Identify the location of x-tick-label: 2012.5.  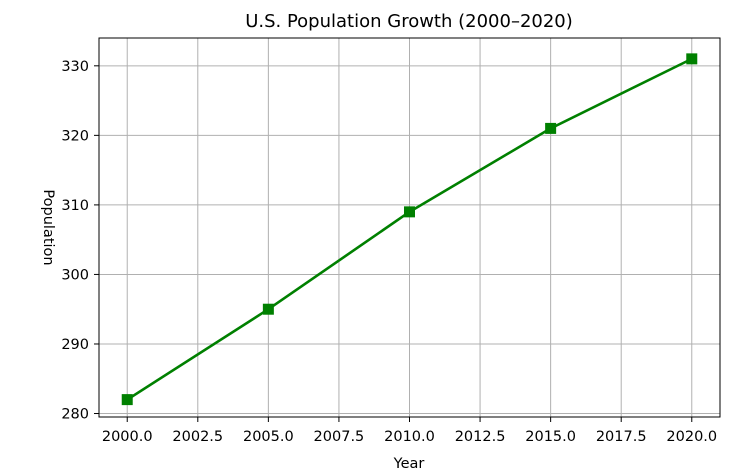
(480, 437).